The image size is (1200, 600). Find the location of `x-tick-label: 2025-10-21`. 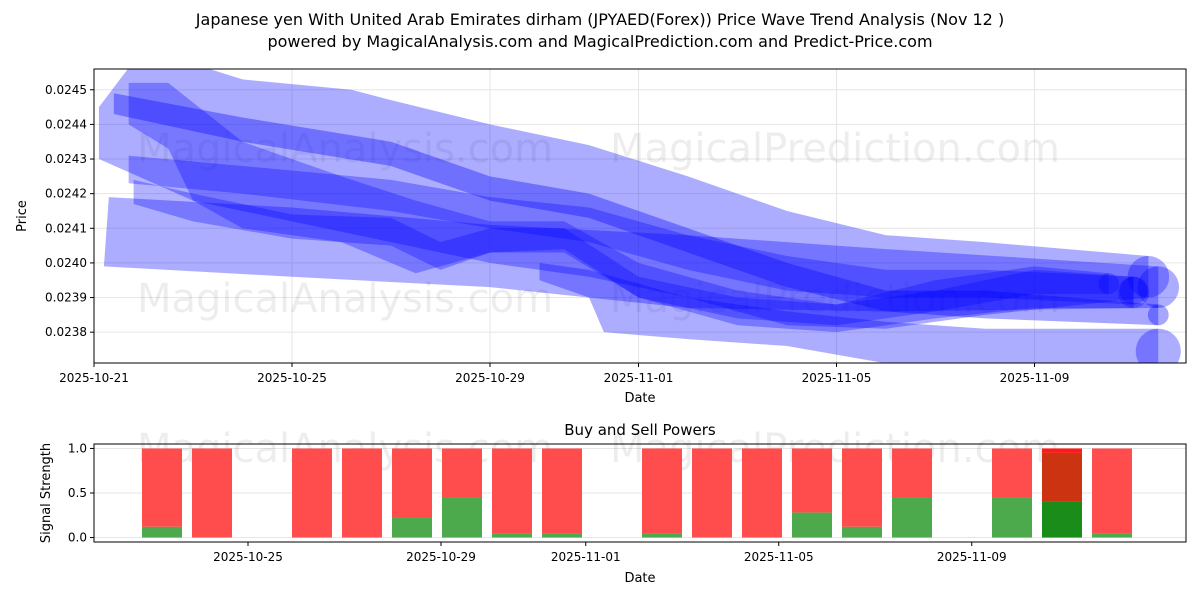

x-tick-label: 2025-10-21 is located at coordinates (94, 378).